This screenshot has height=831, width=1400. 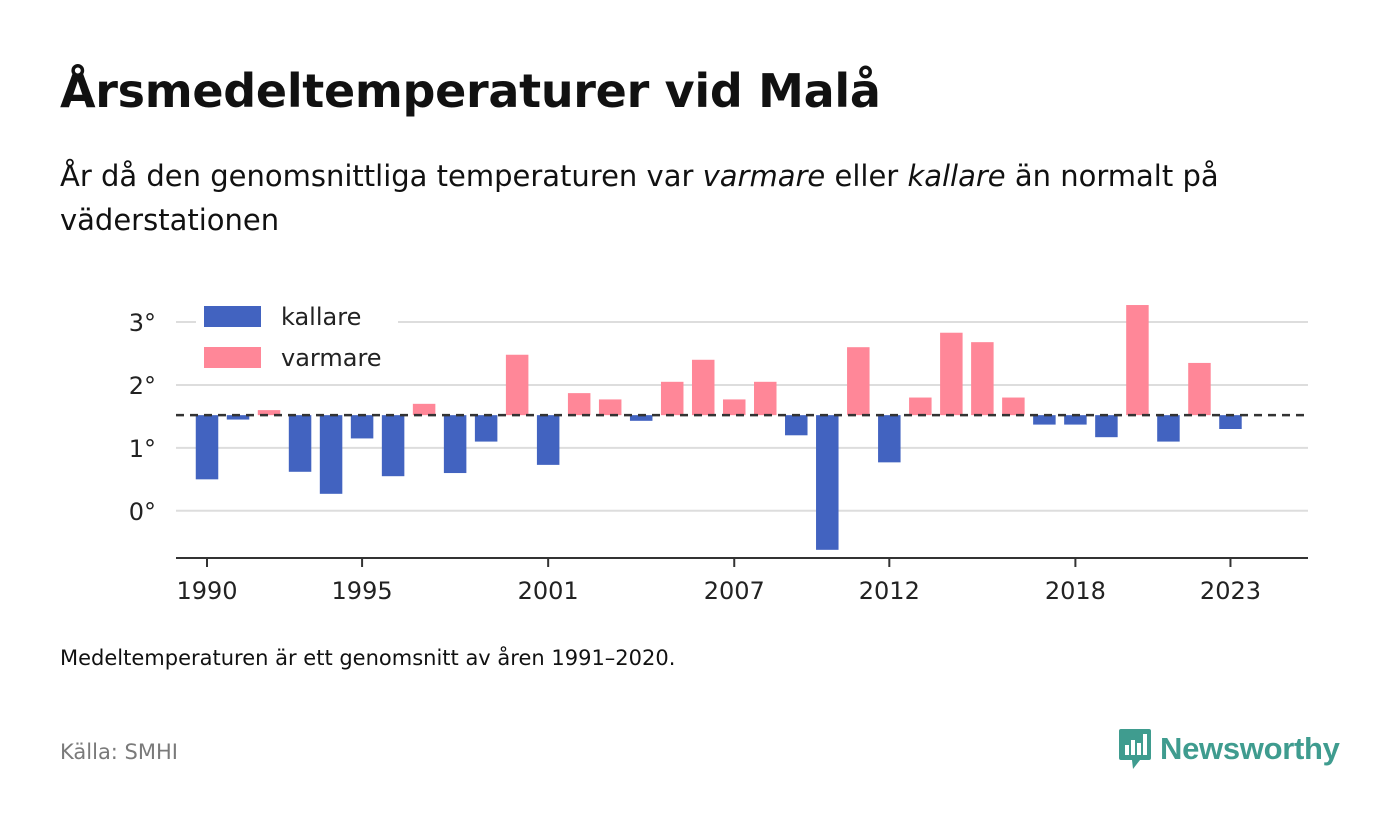 What do you see at coordinates (920, 406) in the screenshot?
I see `bar-2013` at bounding box center [920, 406].